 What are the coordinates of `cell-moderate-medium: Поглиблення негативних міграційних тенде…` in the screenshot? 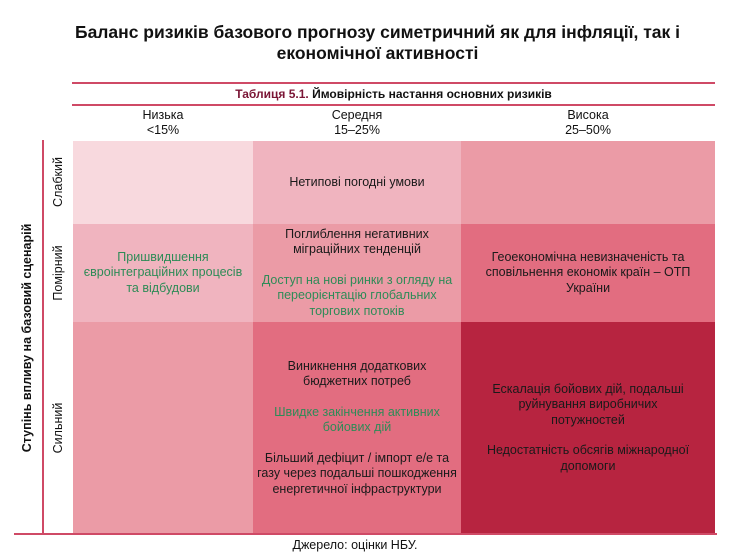 It's located at (357, 273).